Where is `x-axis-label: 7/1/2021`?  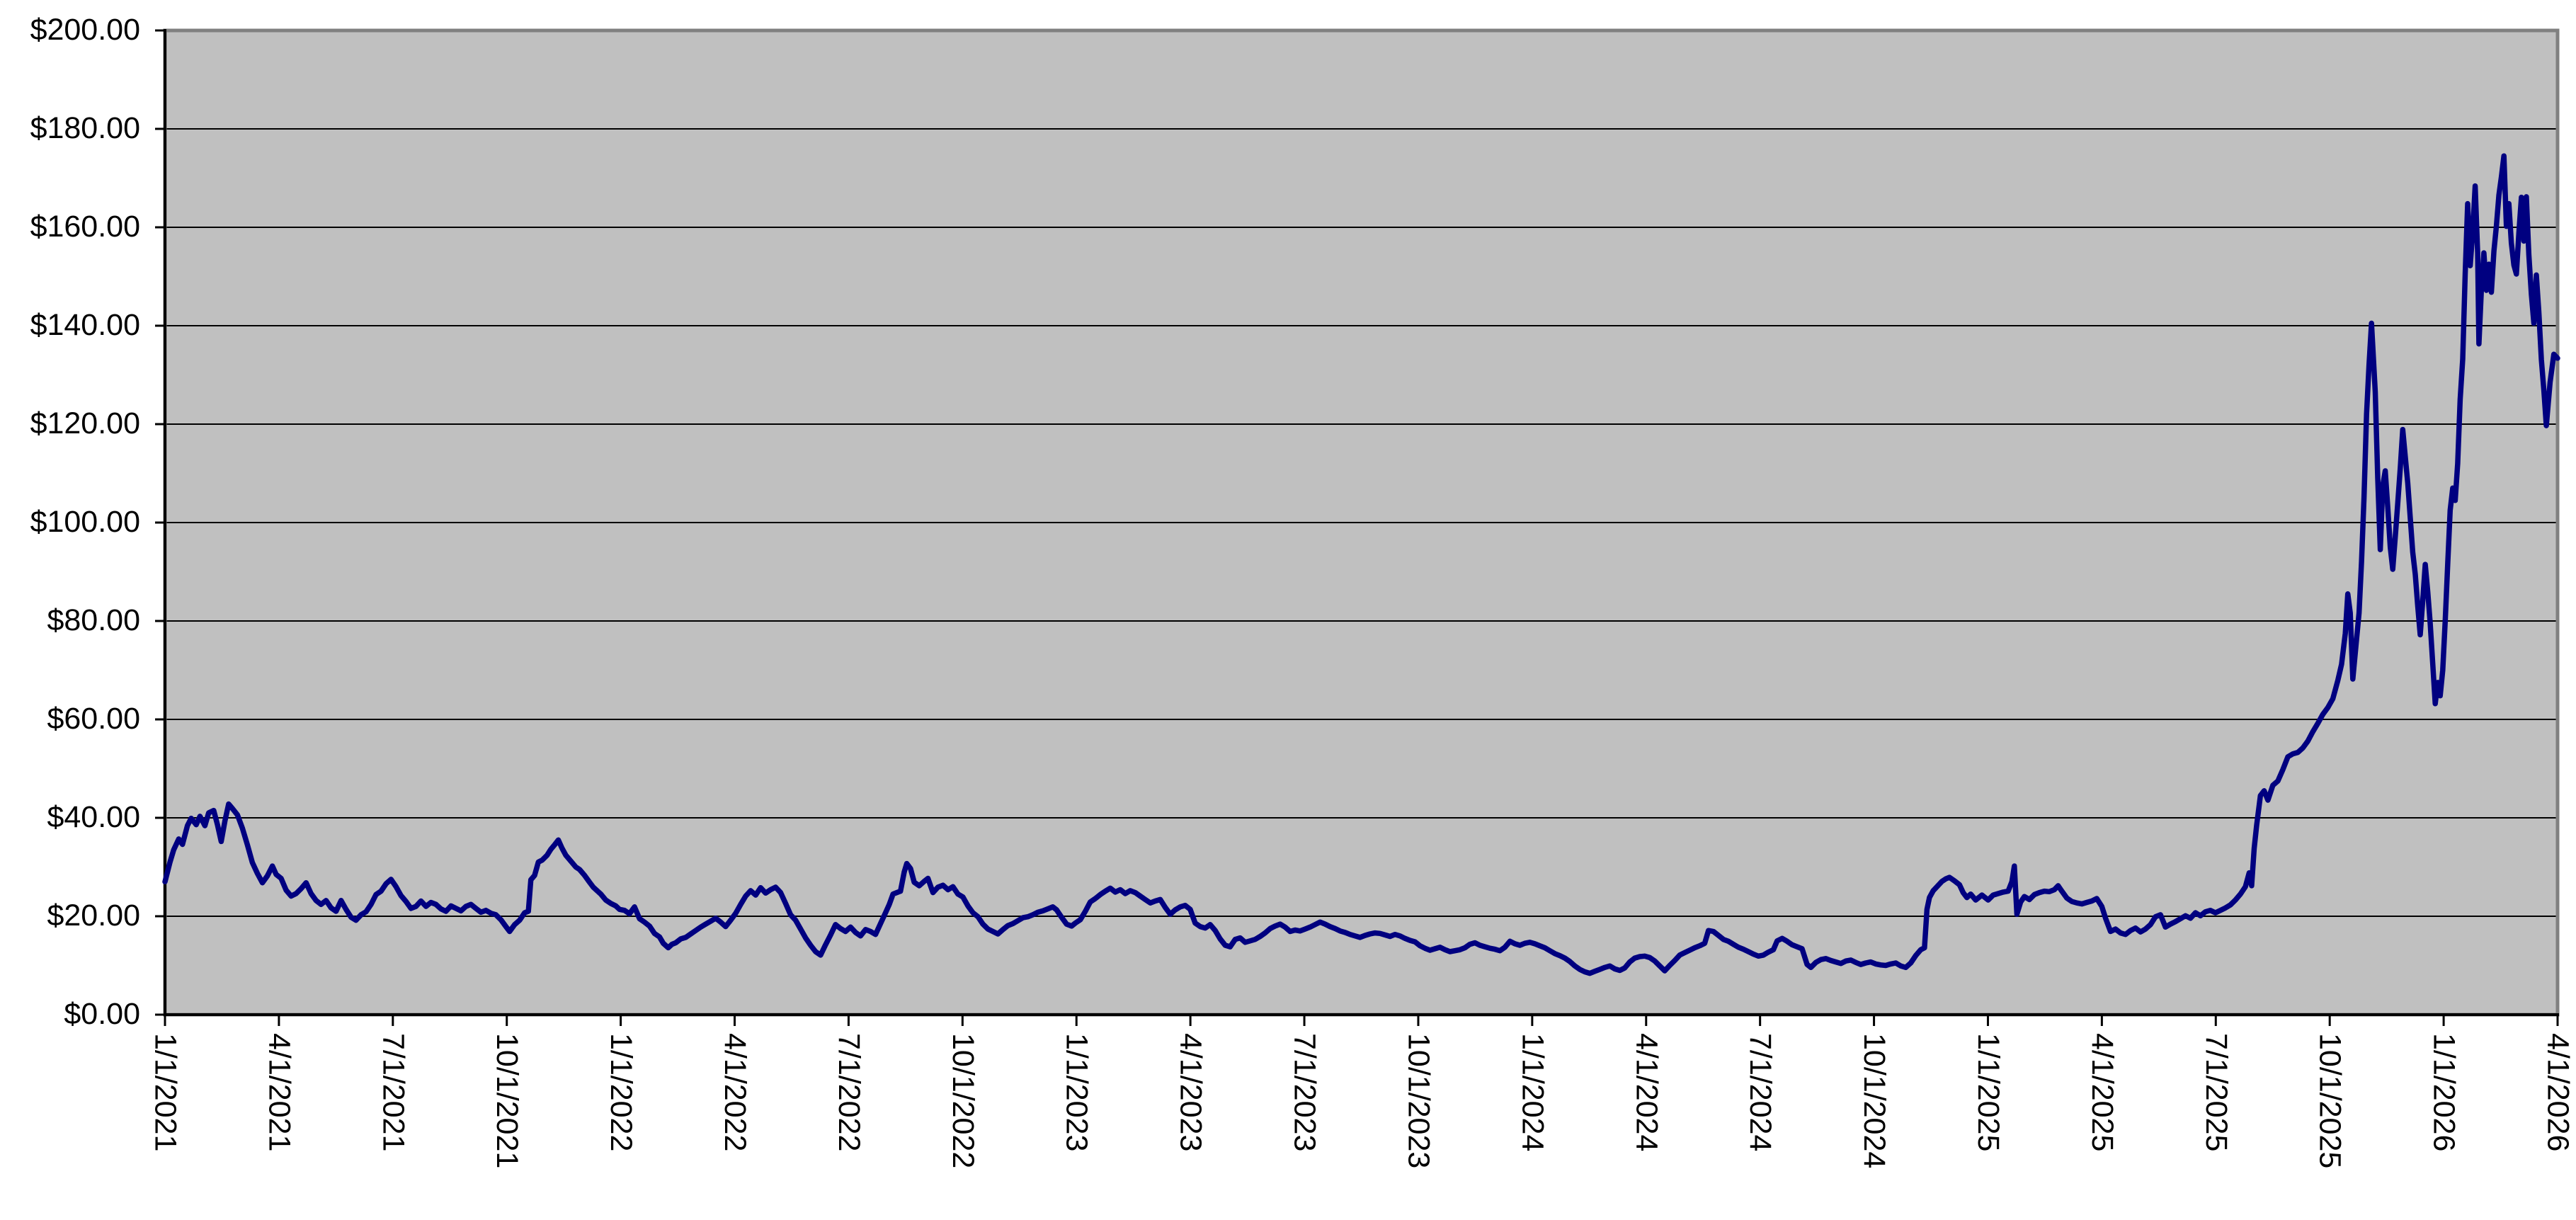 x-axis-label: 7/1/2021 is located at coordinates (394, 1092).